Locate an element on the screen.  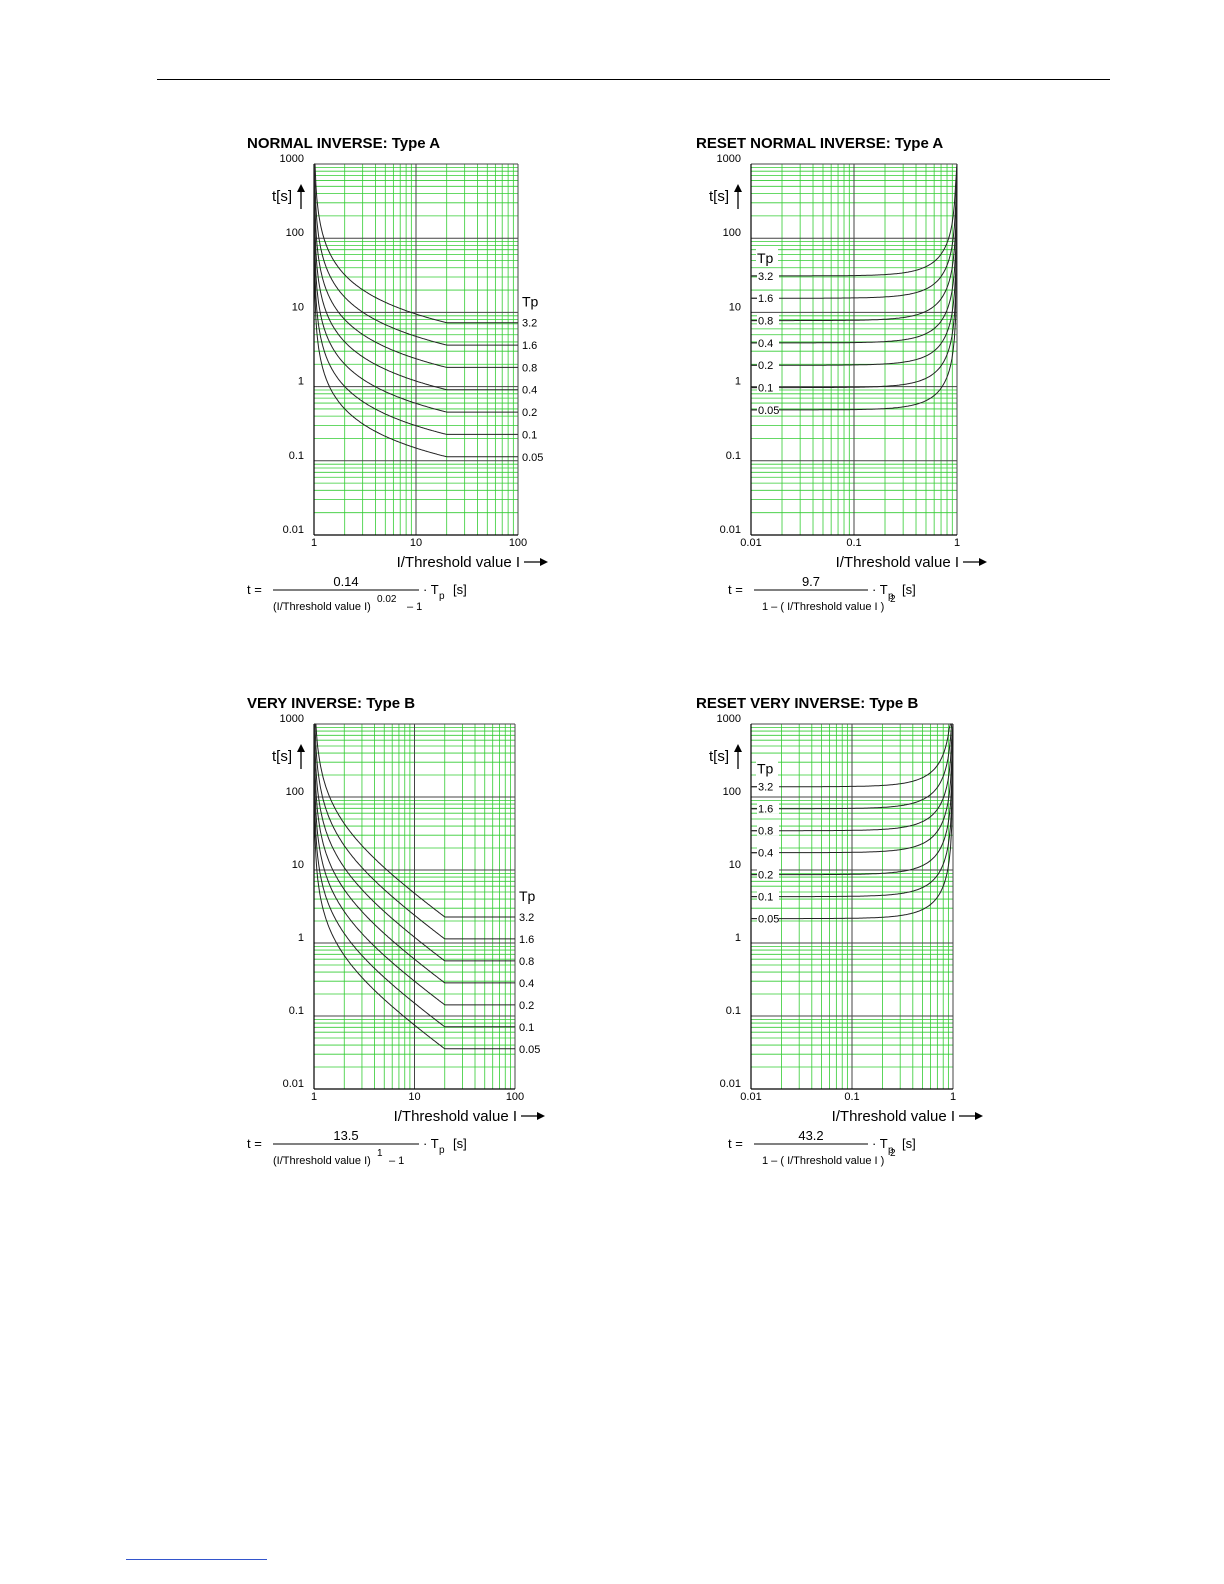
x-tick-label: 100 is located at coordinates (518, 543).